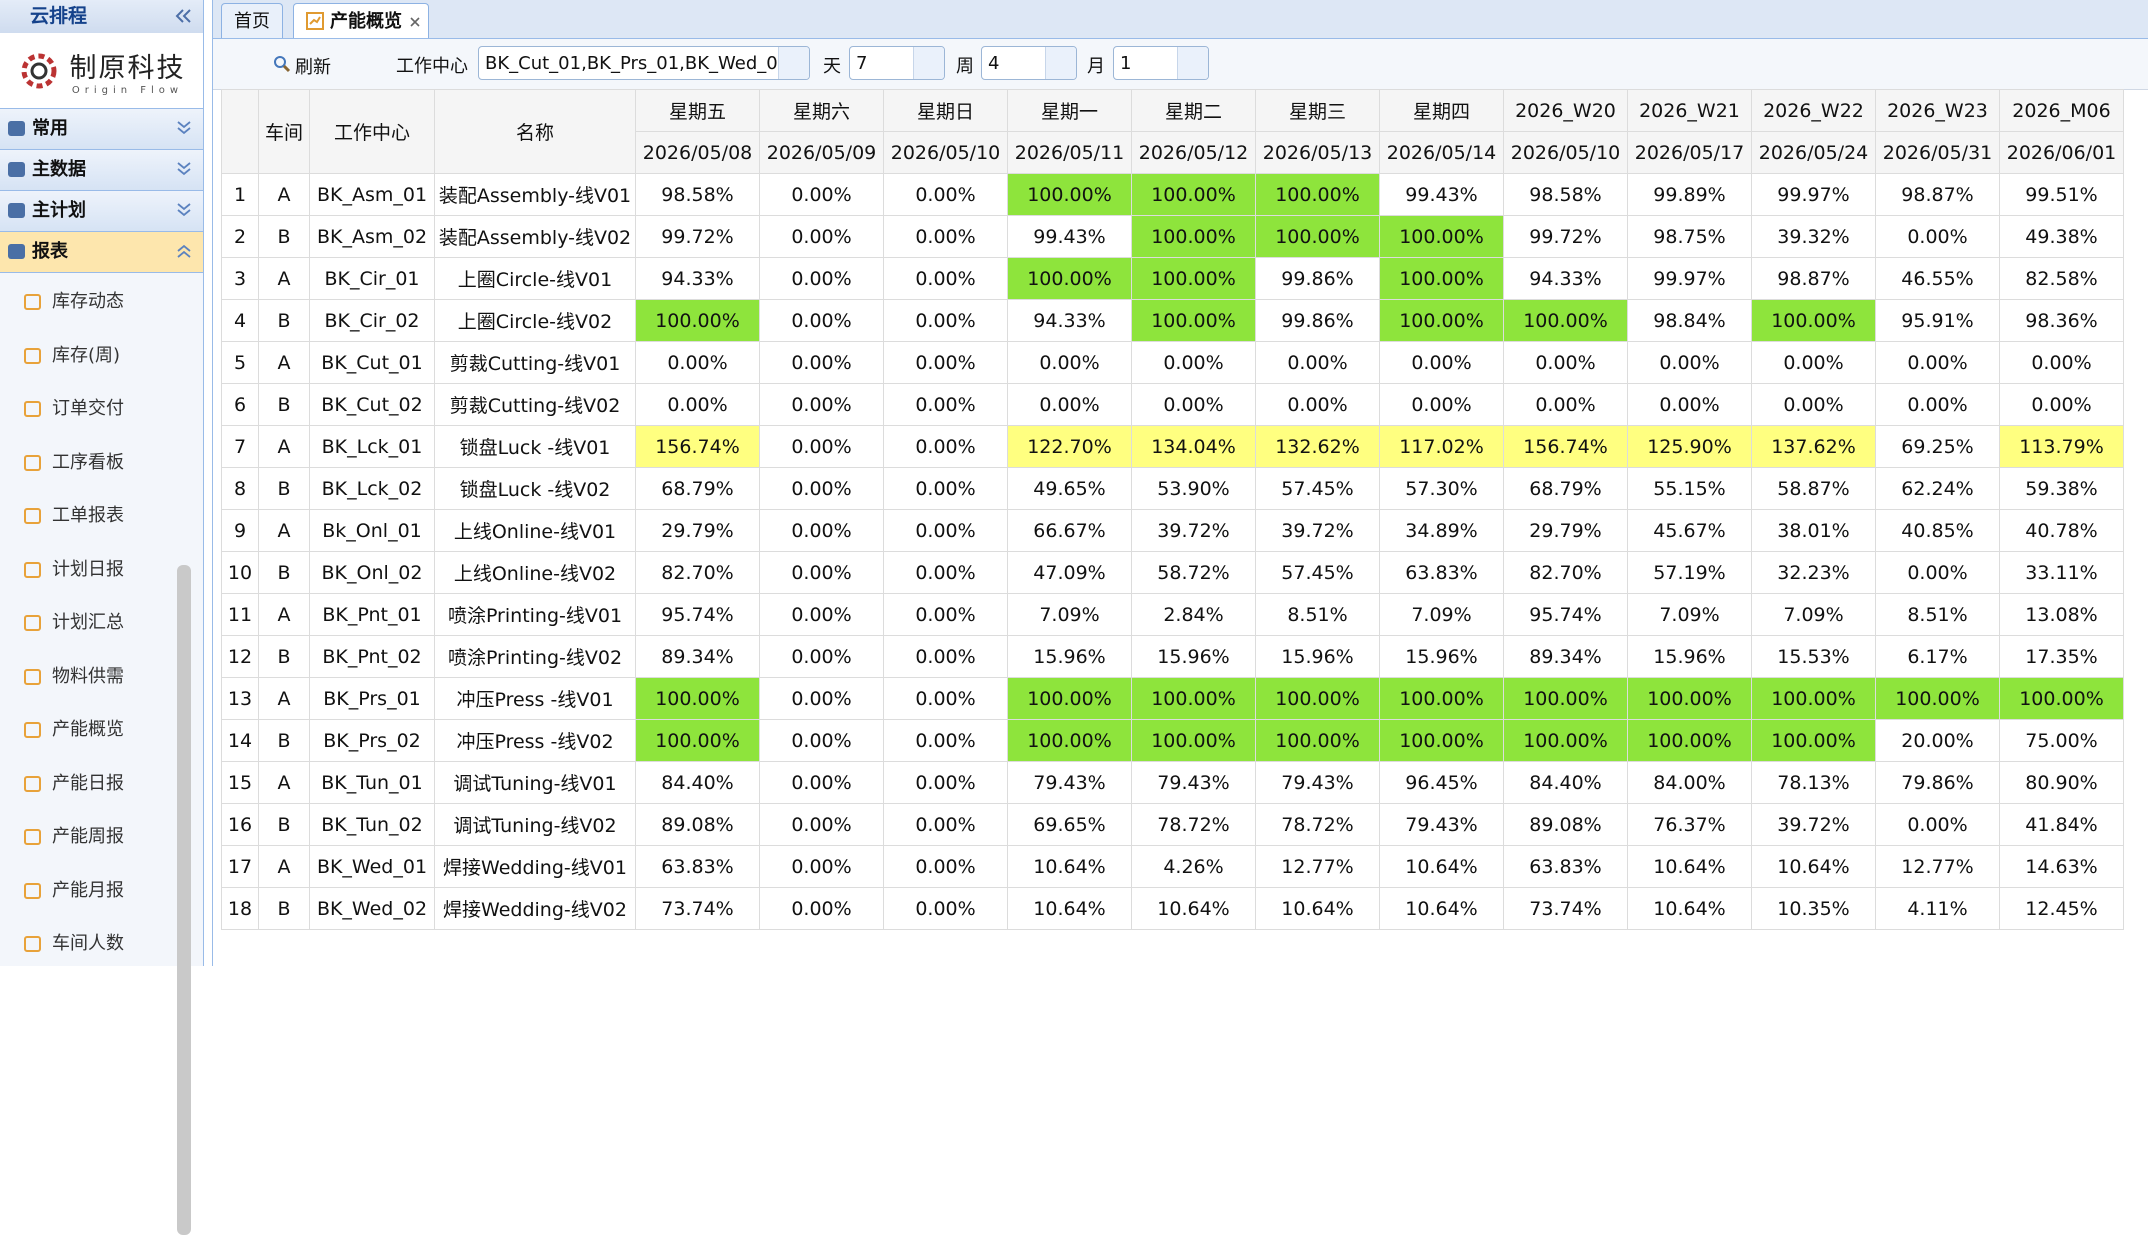 The height and width of the screenshot is (1235, 2148). Describe the element at coordinates (1813, 278) in the screenshot. I see `capacity-cell: 98.87%` at that location.